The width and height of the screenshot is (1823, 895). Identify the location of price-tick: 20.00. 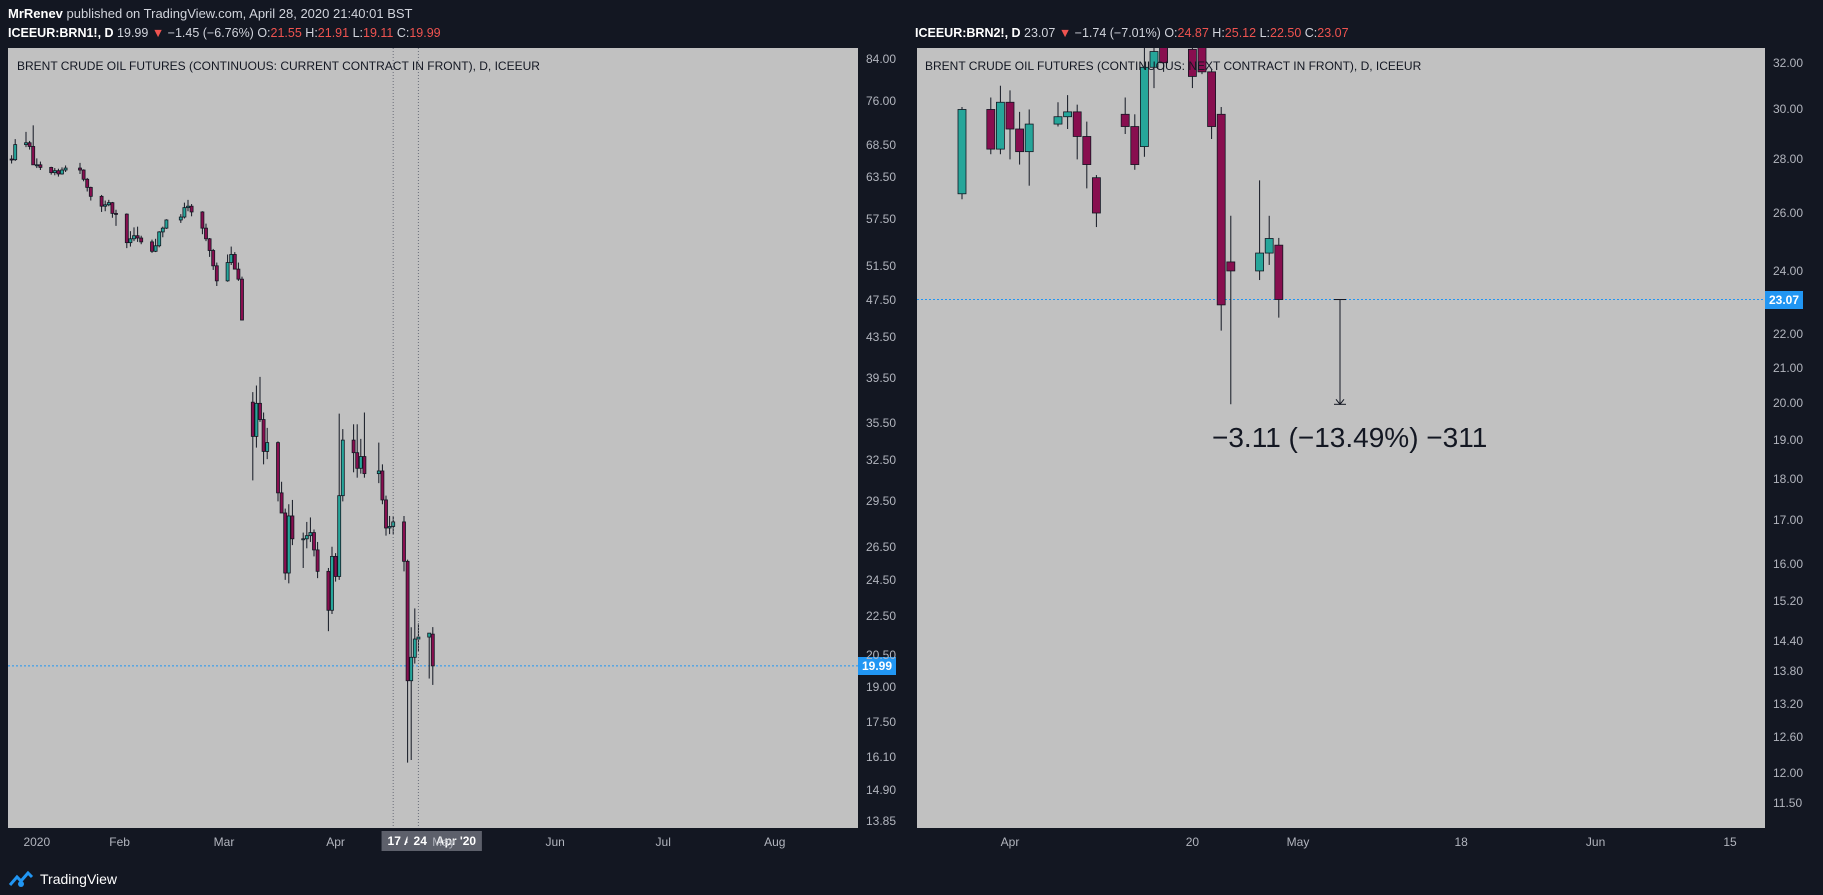
(1788, 402).